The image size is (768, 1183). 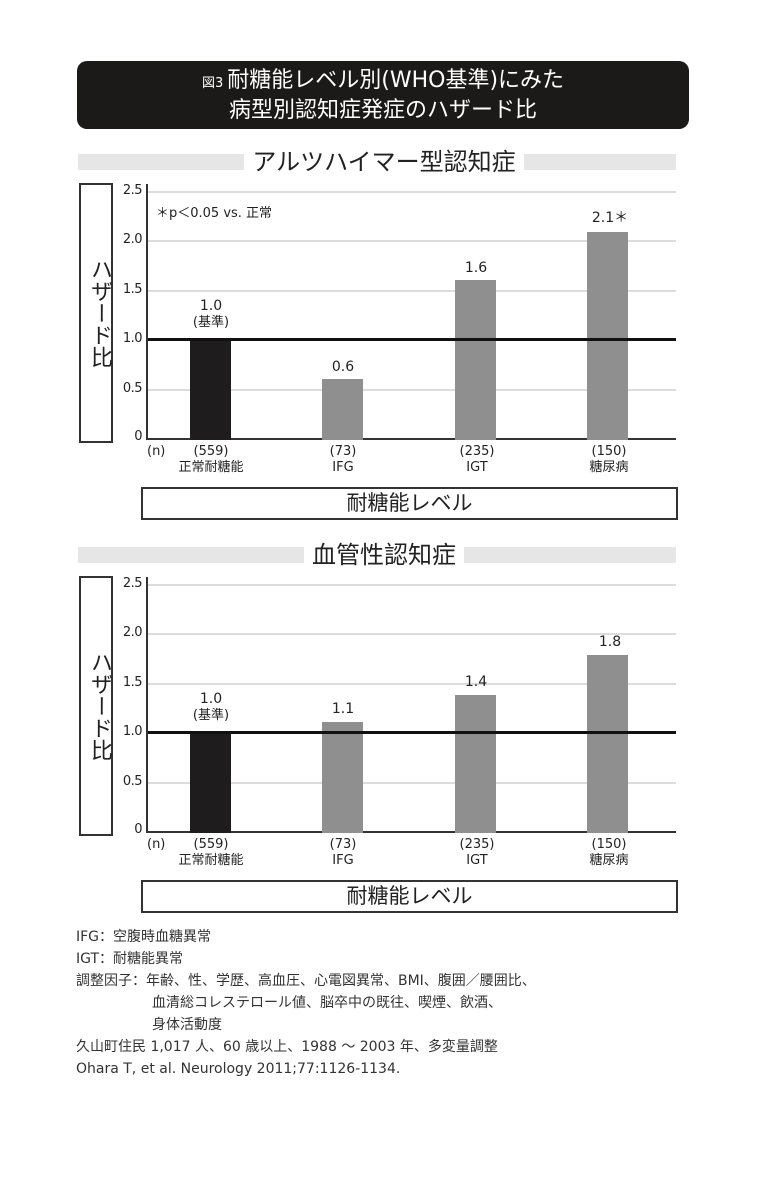 What do you see at coordinates (212, 83) in the screenshot?
I see `figure-number: 図3` at bounding box center [212, 83].